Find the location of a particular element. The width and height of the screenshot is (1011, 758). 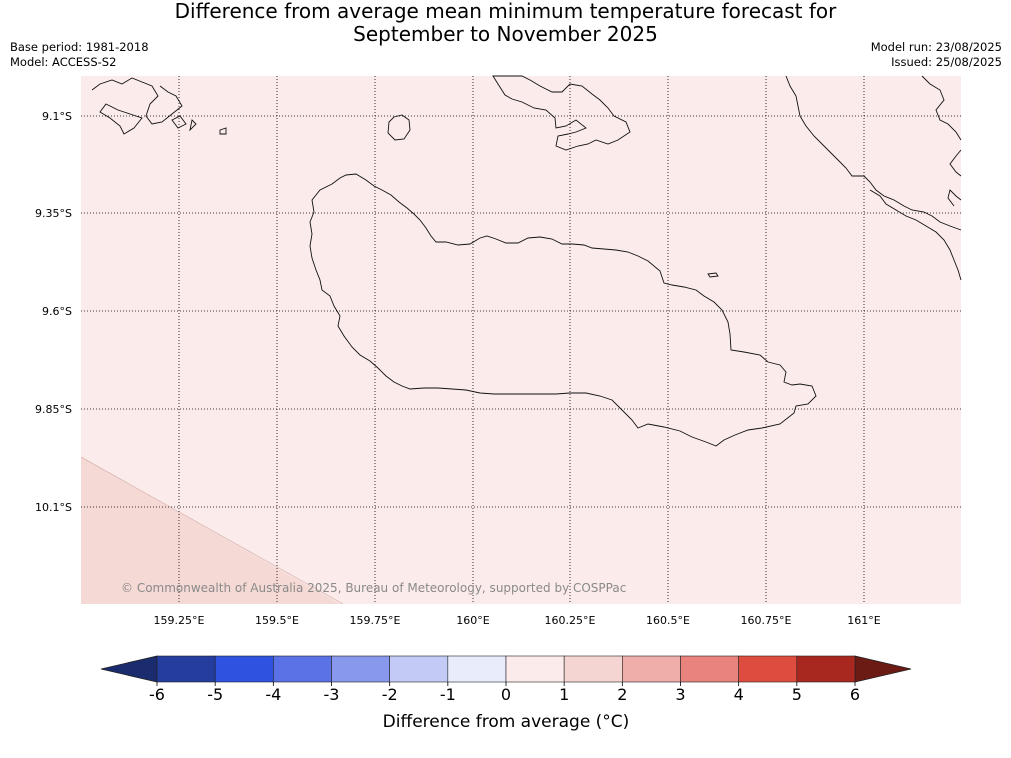

issued-date: Issued: 25/08/2025 is located at coordinates (946, 62).